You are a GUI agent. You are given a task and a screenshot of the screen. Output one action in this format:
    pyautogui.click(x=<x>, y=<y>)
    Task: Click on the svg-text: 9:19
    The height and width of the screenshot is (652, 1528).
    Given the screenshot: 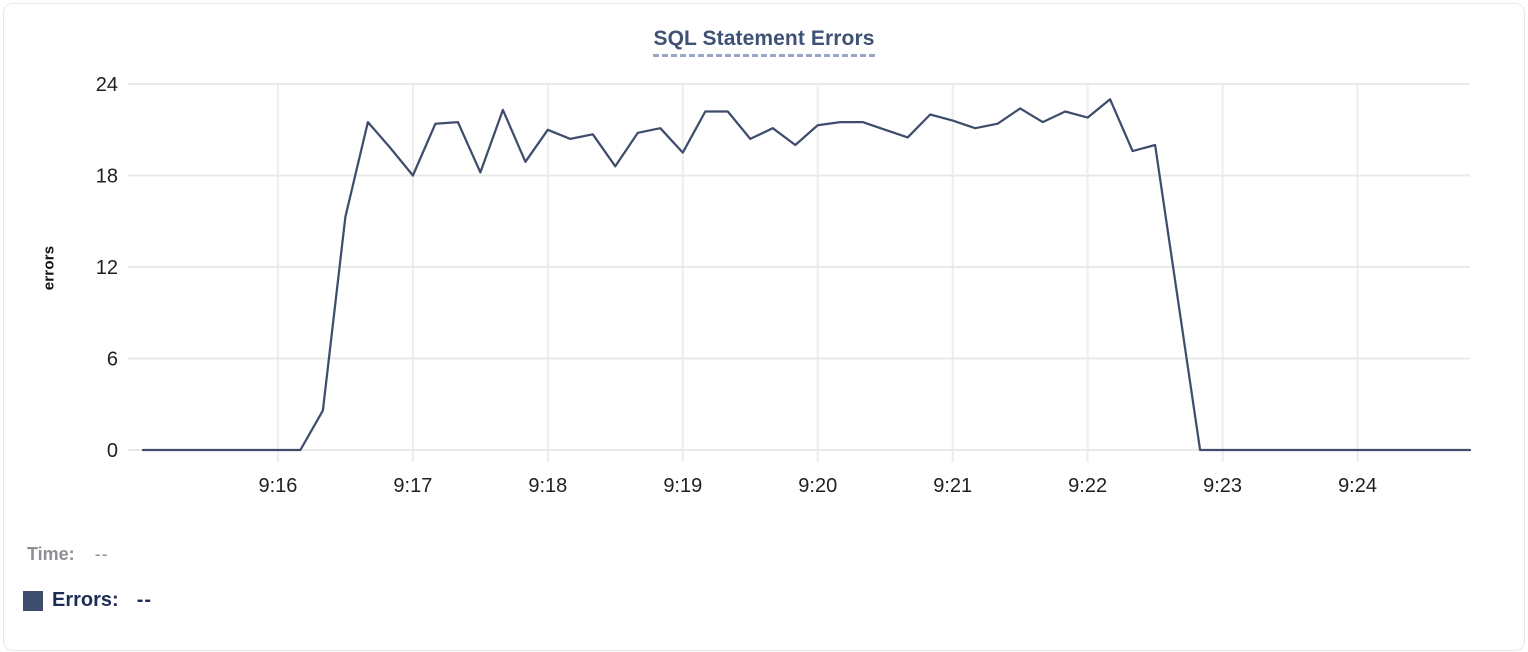 What is the action you would take?
    pyautogui.click(x=682, y=486)
    